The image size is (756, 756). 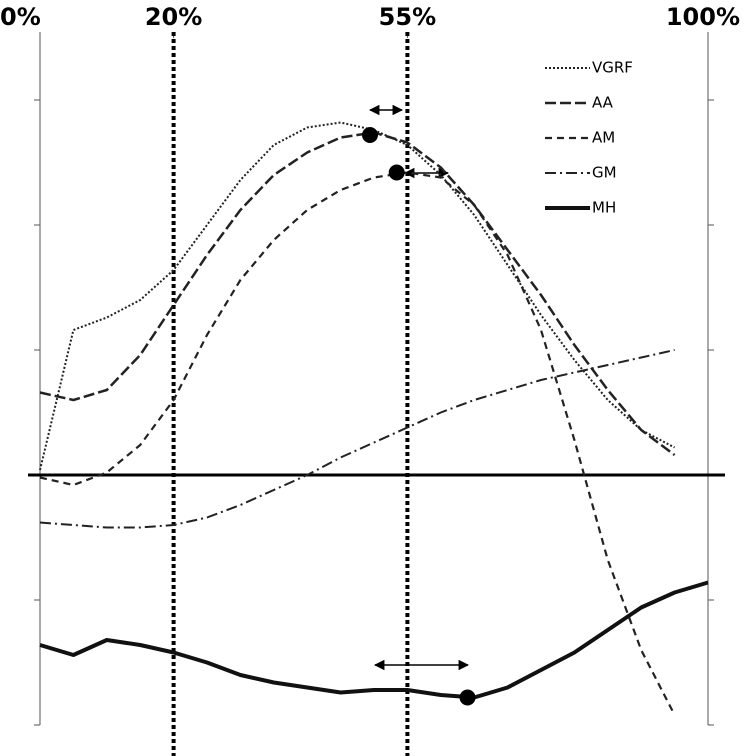 What do you see at coordinates (173, 17) in the screenshot?
I see `x-tick-label: 20%` at bounding box center [173, 17].